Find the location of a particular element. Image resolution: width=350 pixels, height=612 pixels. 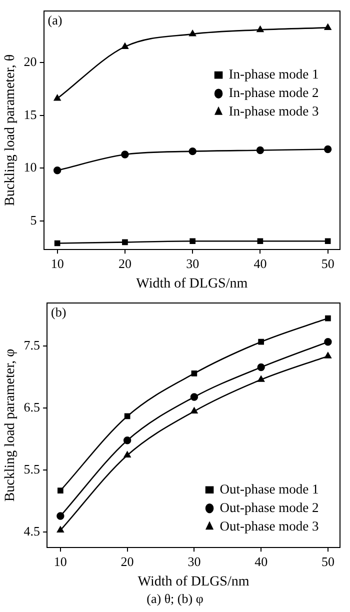

y-tick-label: 4.5 is located at coordinates (32, 531).